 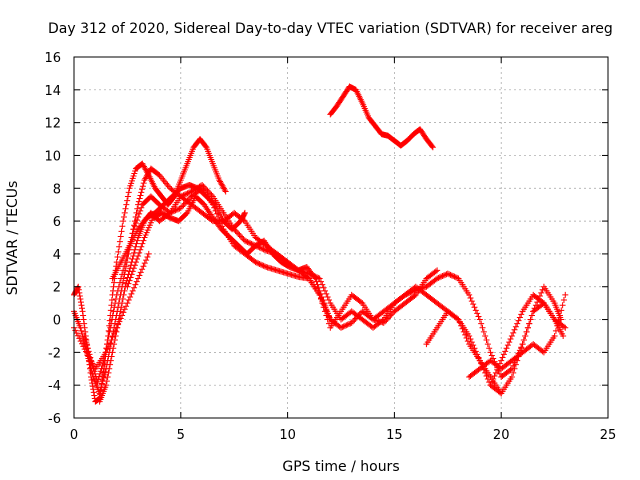 I want to click on y-tick-label: -6, so click(x=54, y=419).